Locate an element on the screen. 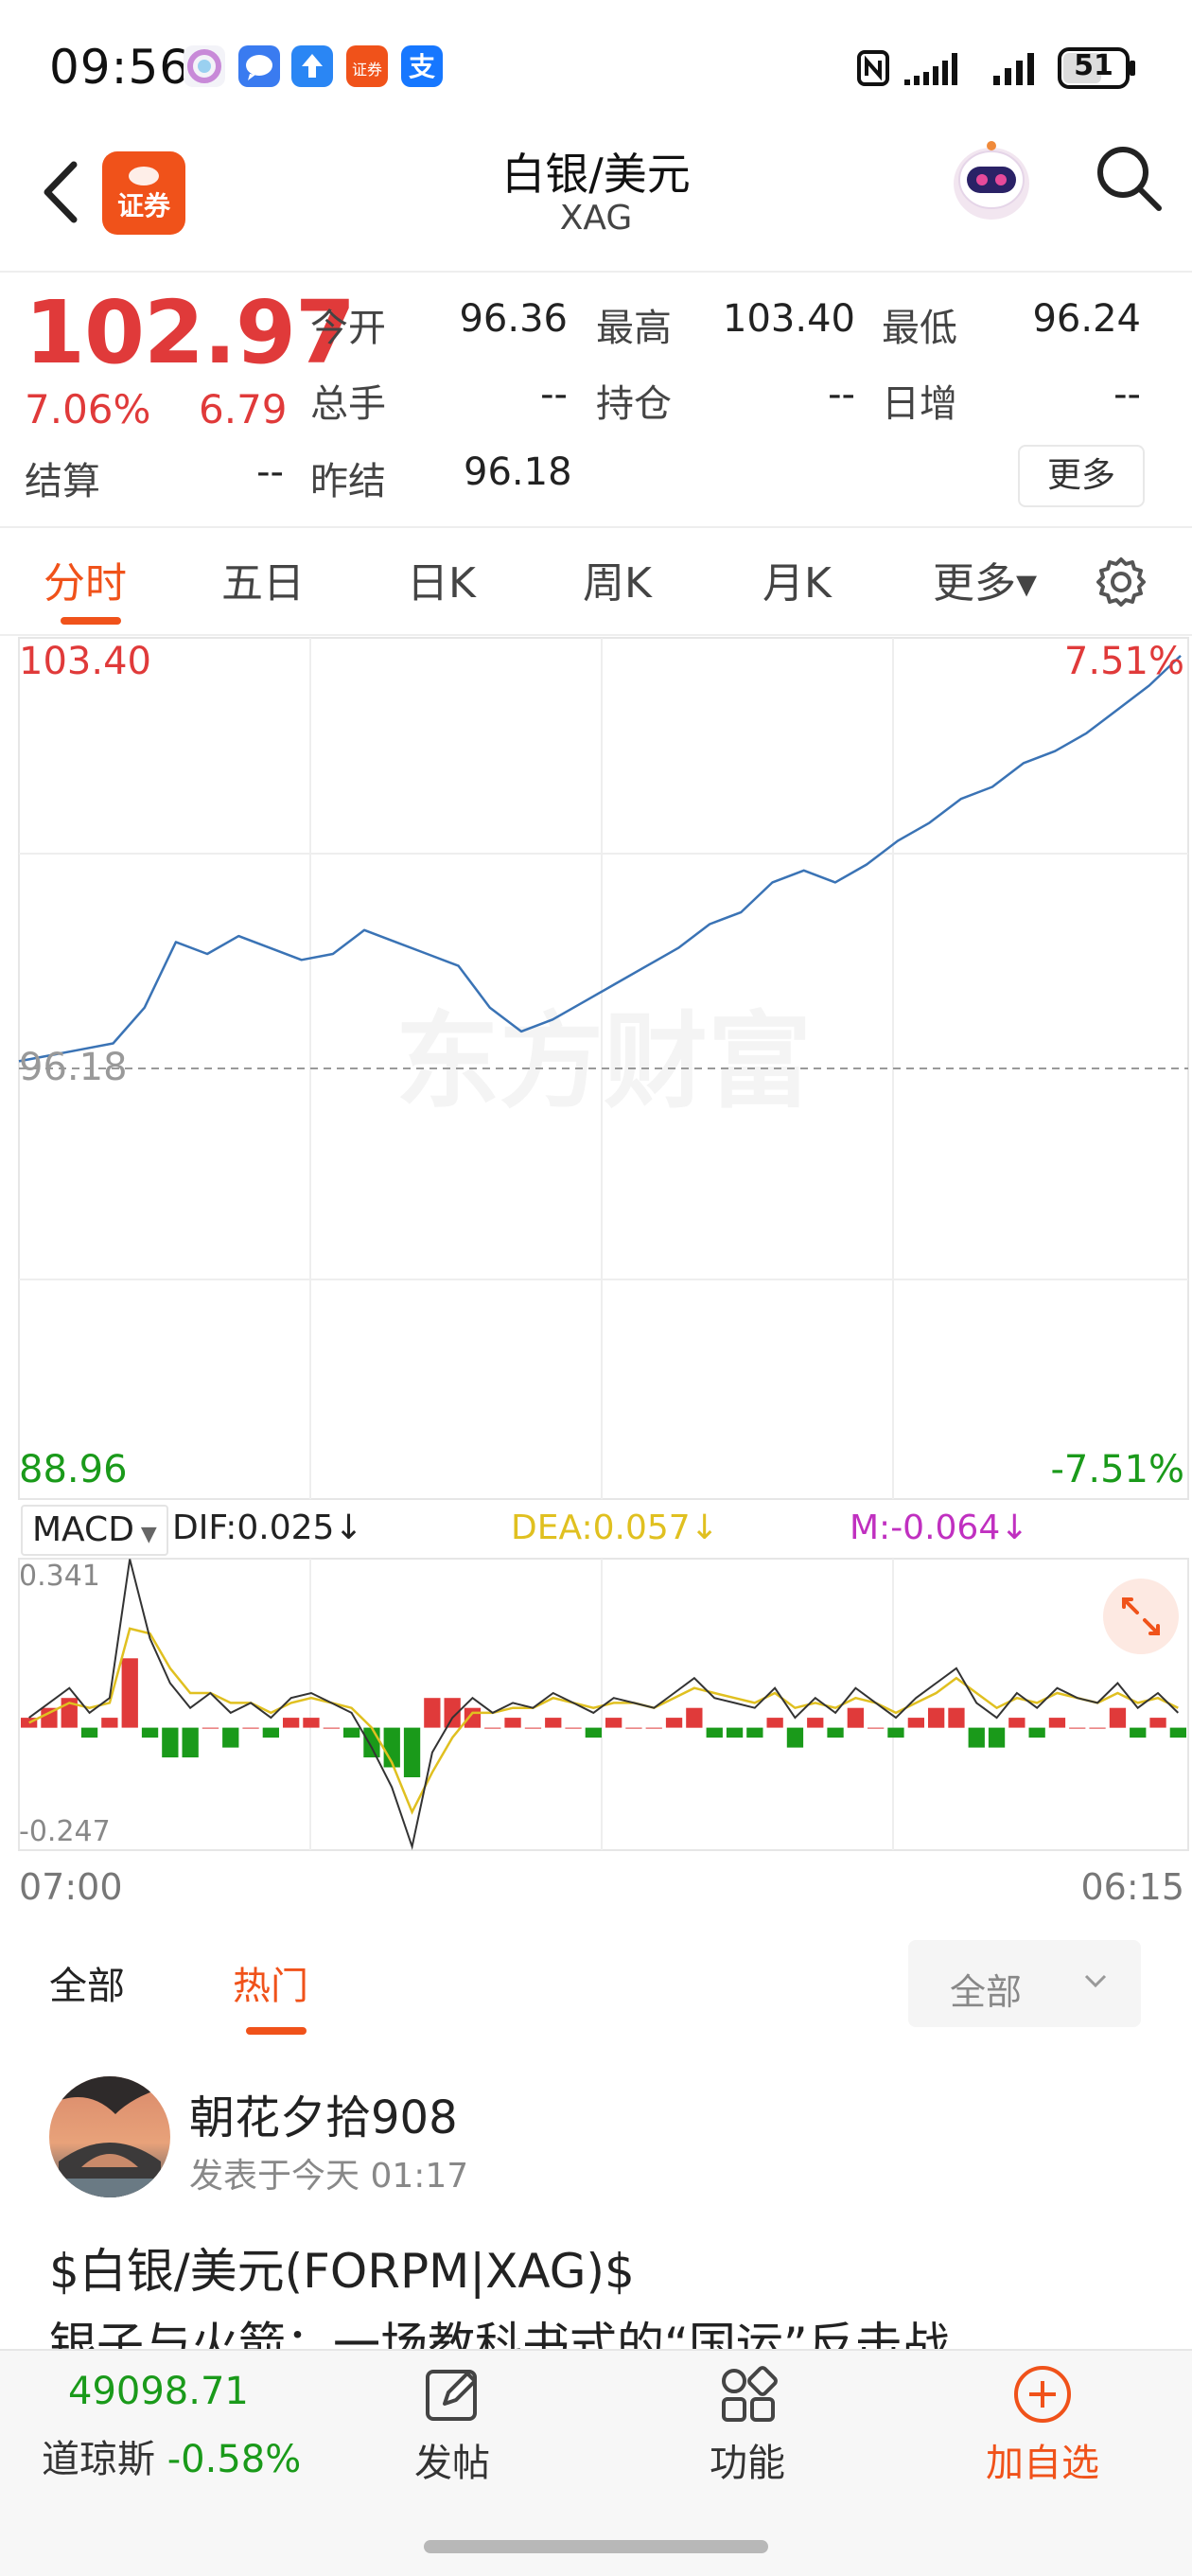 This screenshot has height=2576, width=1192. index-name: 道琼斯 is located at coordinates (98, 2459).